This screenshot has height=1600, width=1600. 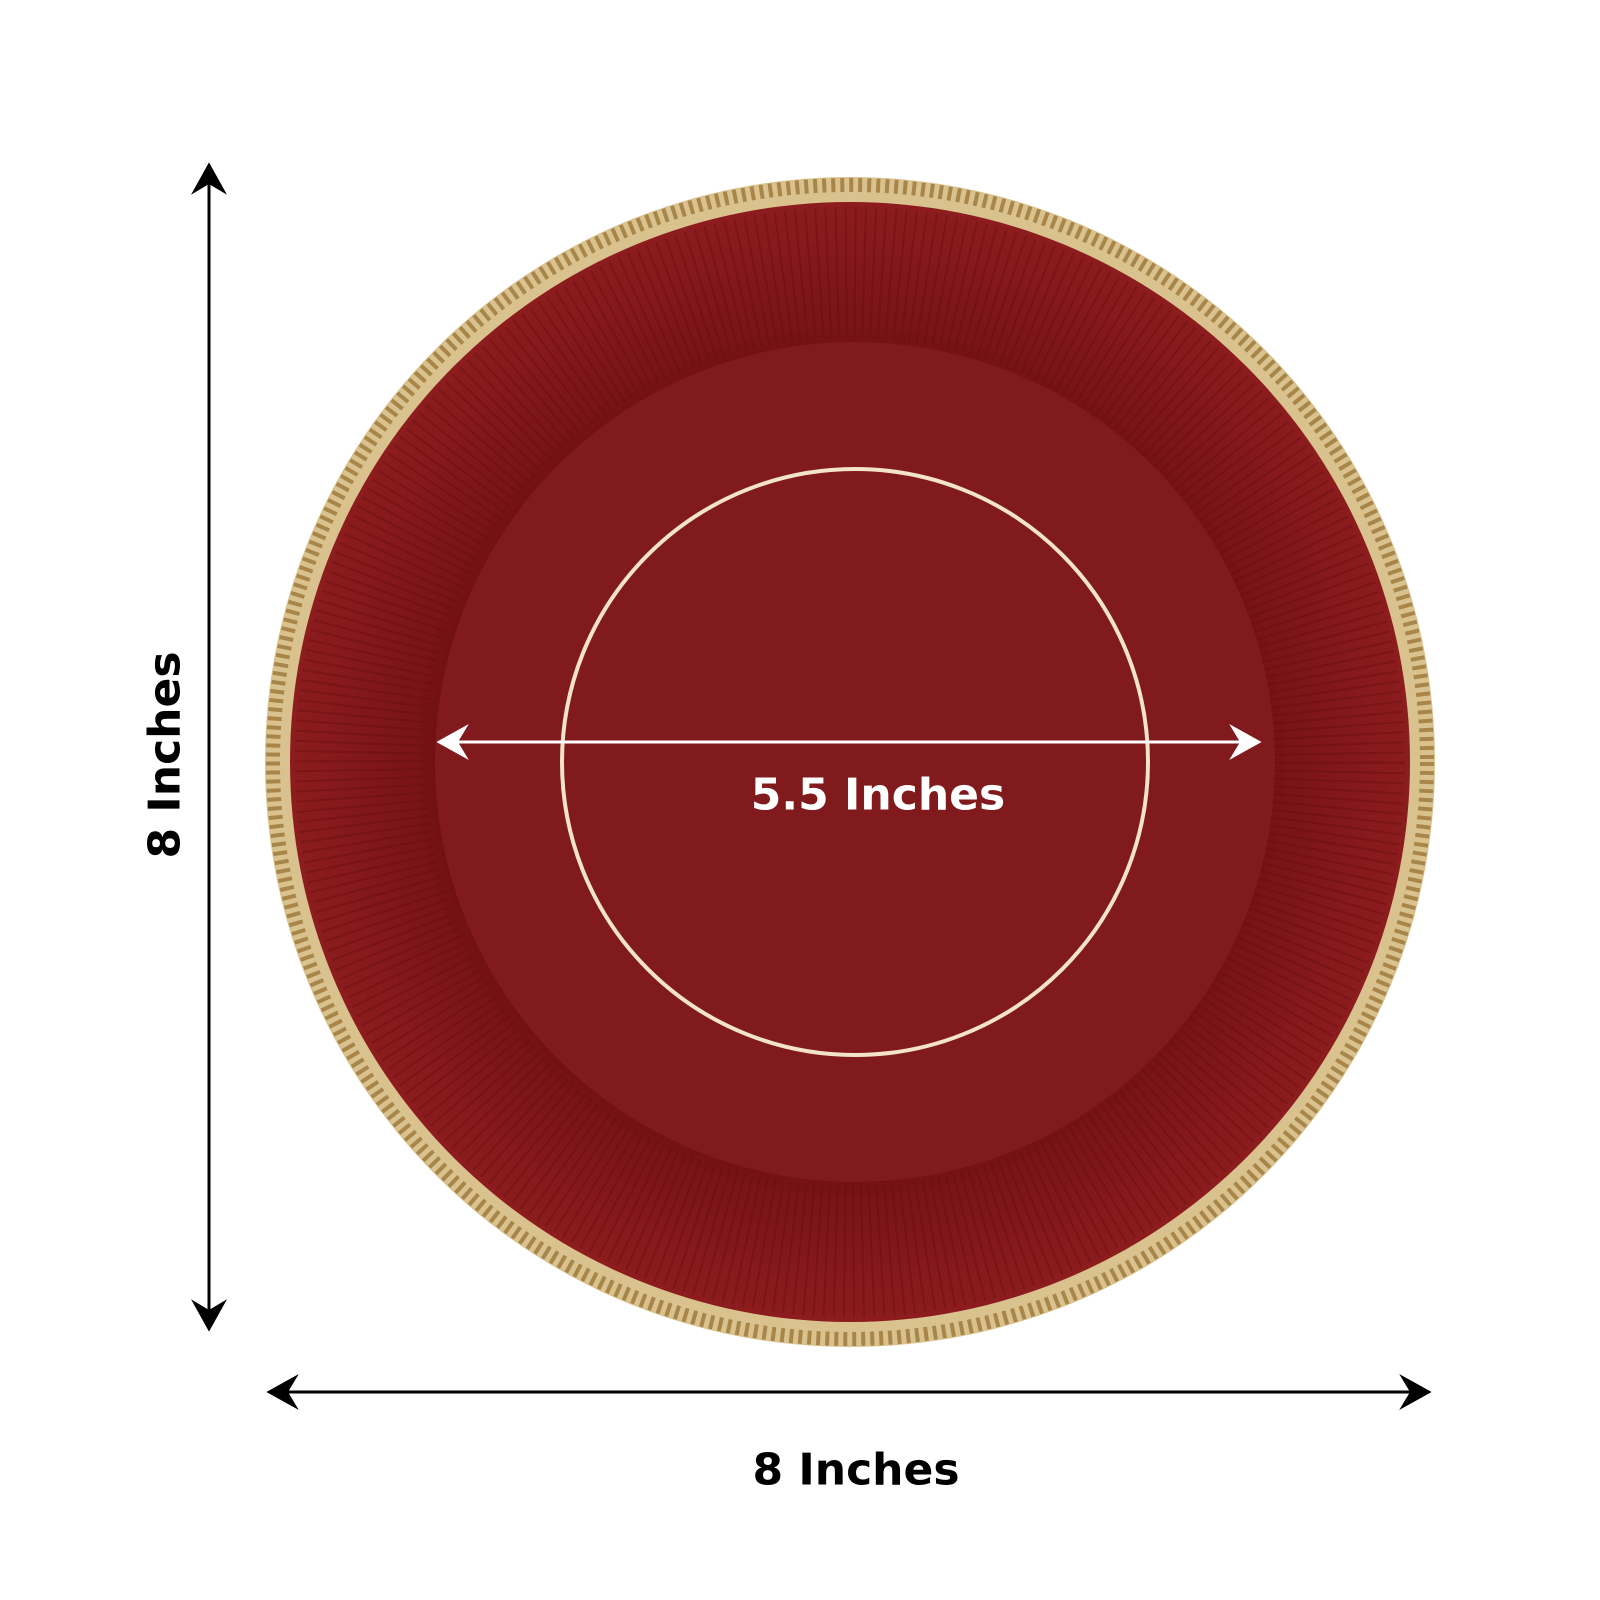 What do you see at coordinates (165, 755) in the screenshot?
I see `height-label: 8 Inches` at bounding box center [165, 755].